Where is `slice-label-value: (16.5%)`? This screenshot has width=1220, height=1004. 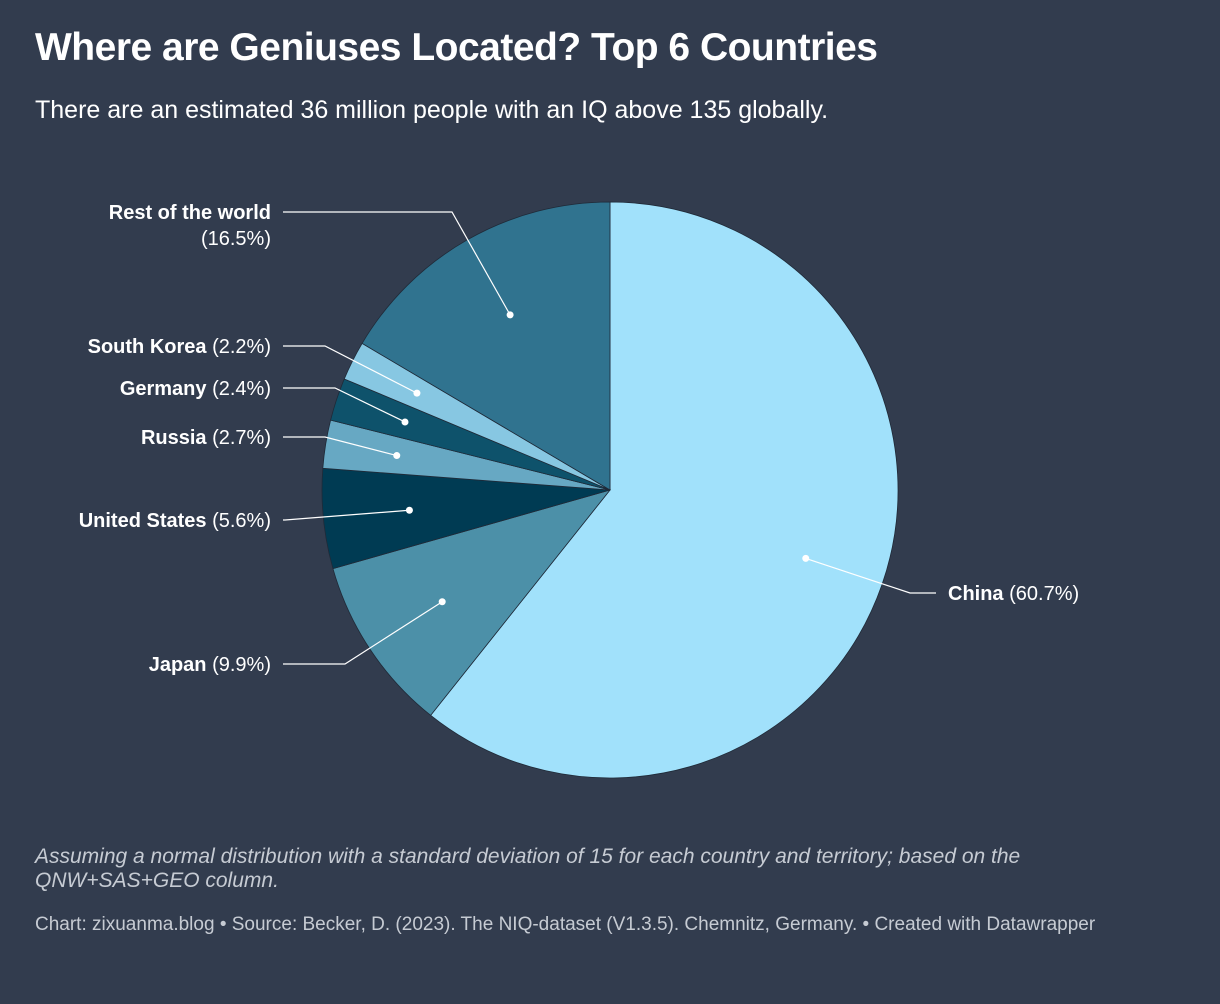
slice-label-value: (16.5%) is located at coordinates (236, 239).